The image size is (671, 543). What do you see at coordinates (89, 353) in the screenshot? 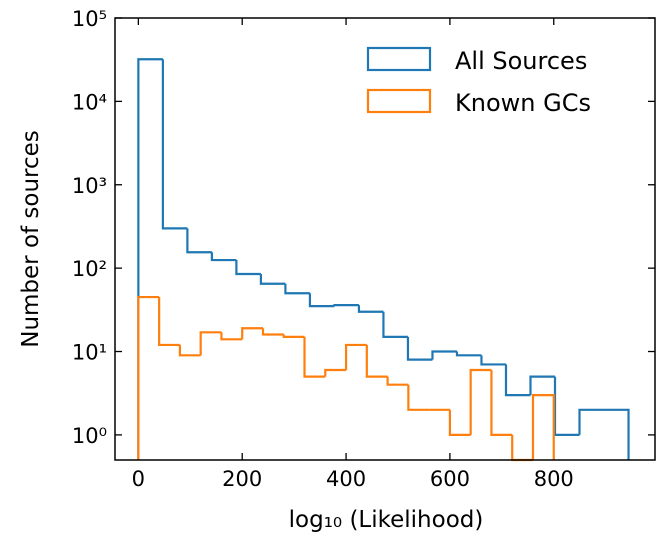
I see `y-tick-label: 10¹` at bounding box center [89, 353].